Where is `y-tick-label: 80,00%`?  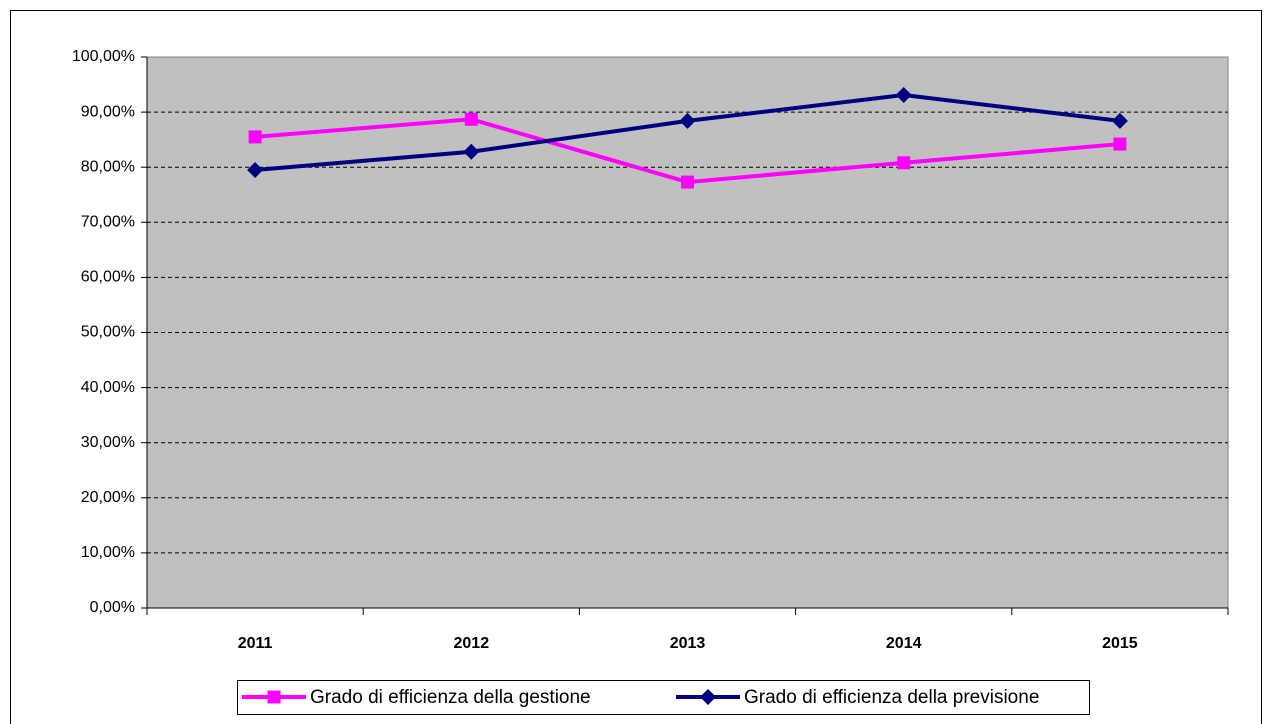 y-tick-label: 80,00% is located at coordinates (108, 166).